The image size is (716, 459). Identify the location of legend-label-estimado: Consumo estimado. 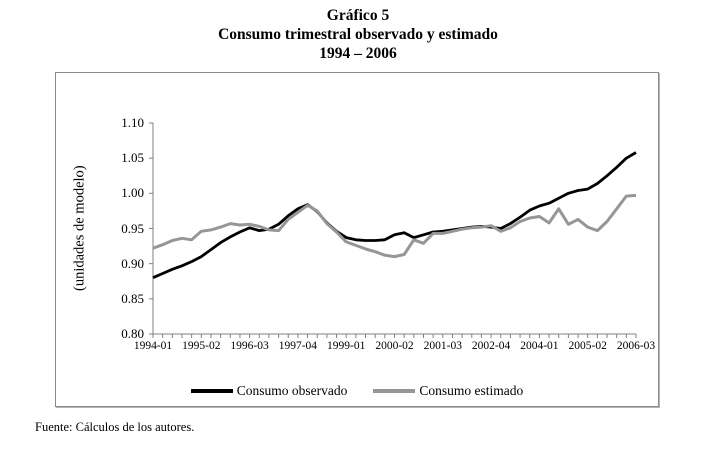
(471, 390).